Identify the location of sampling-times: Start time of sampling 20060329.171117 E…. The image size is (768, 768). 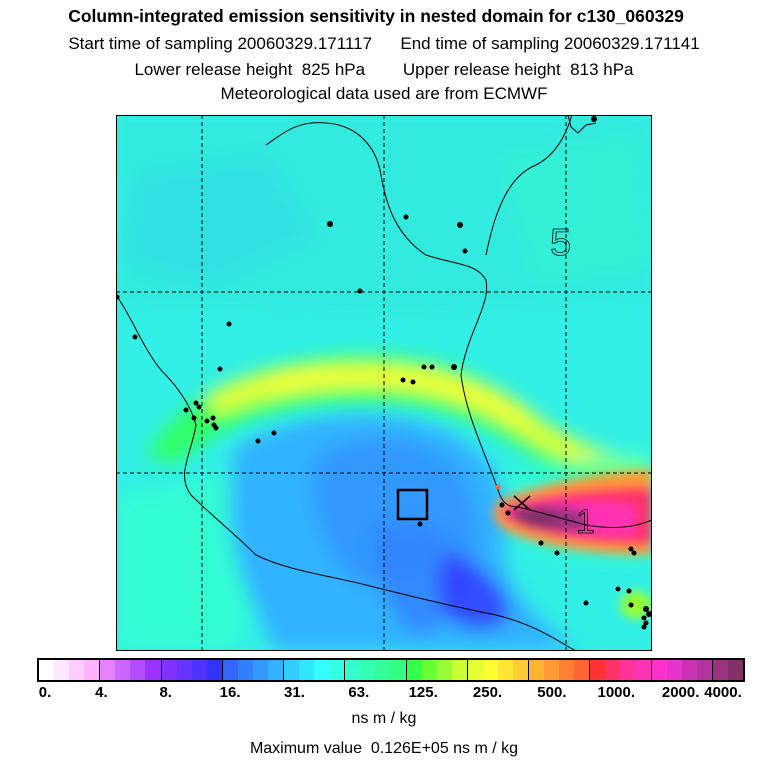
(384, 44).